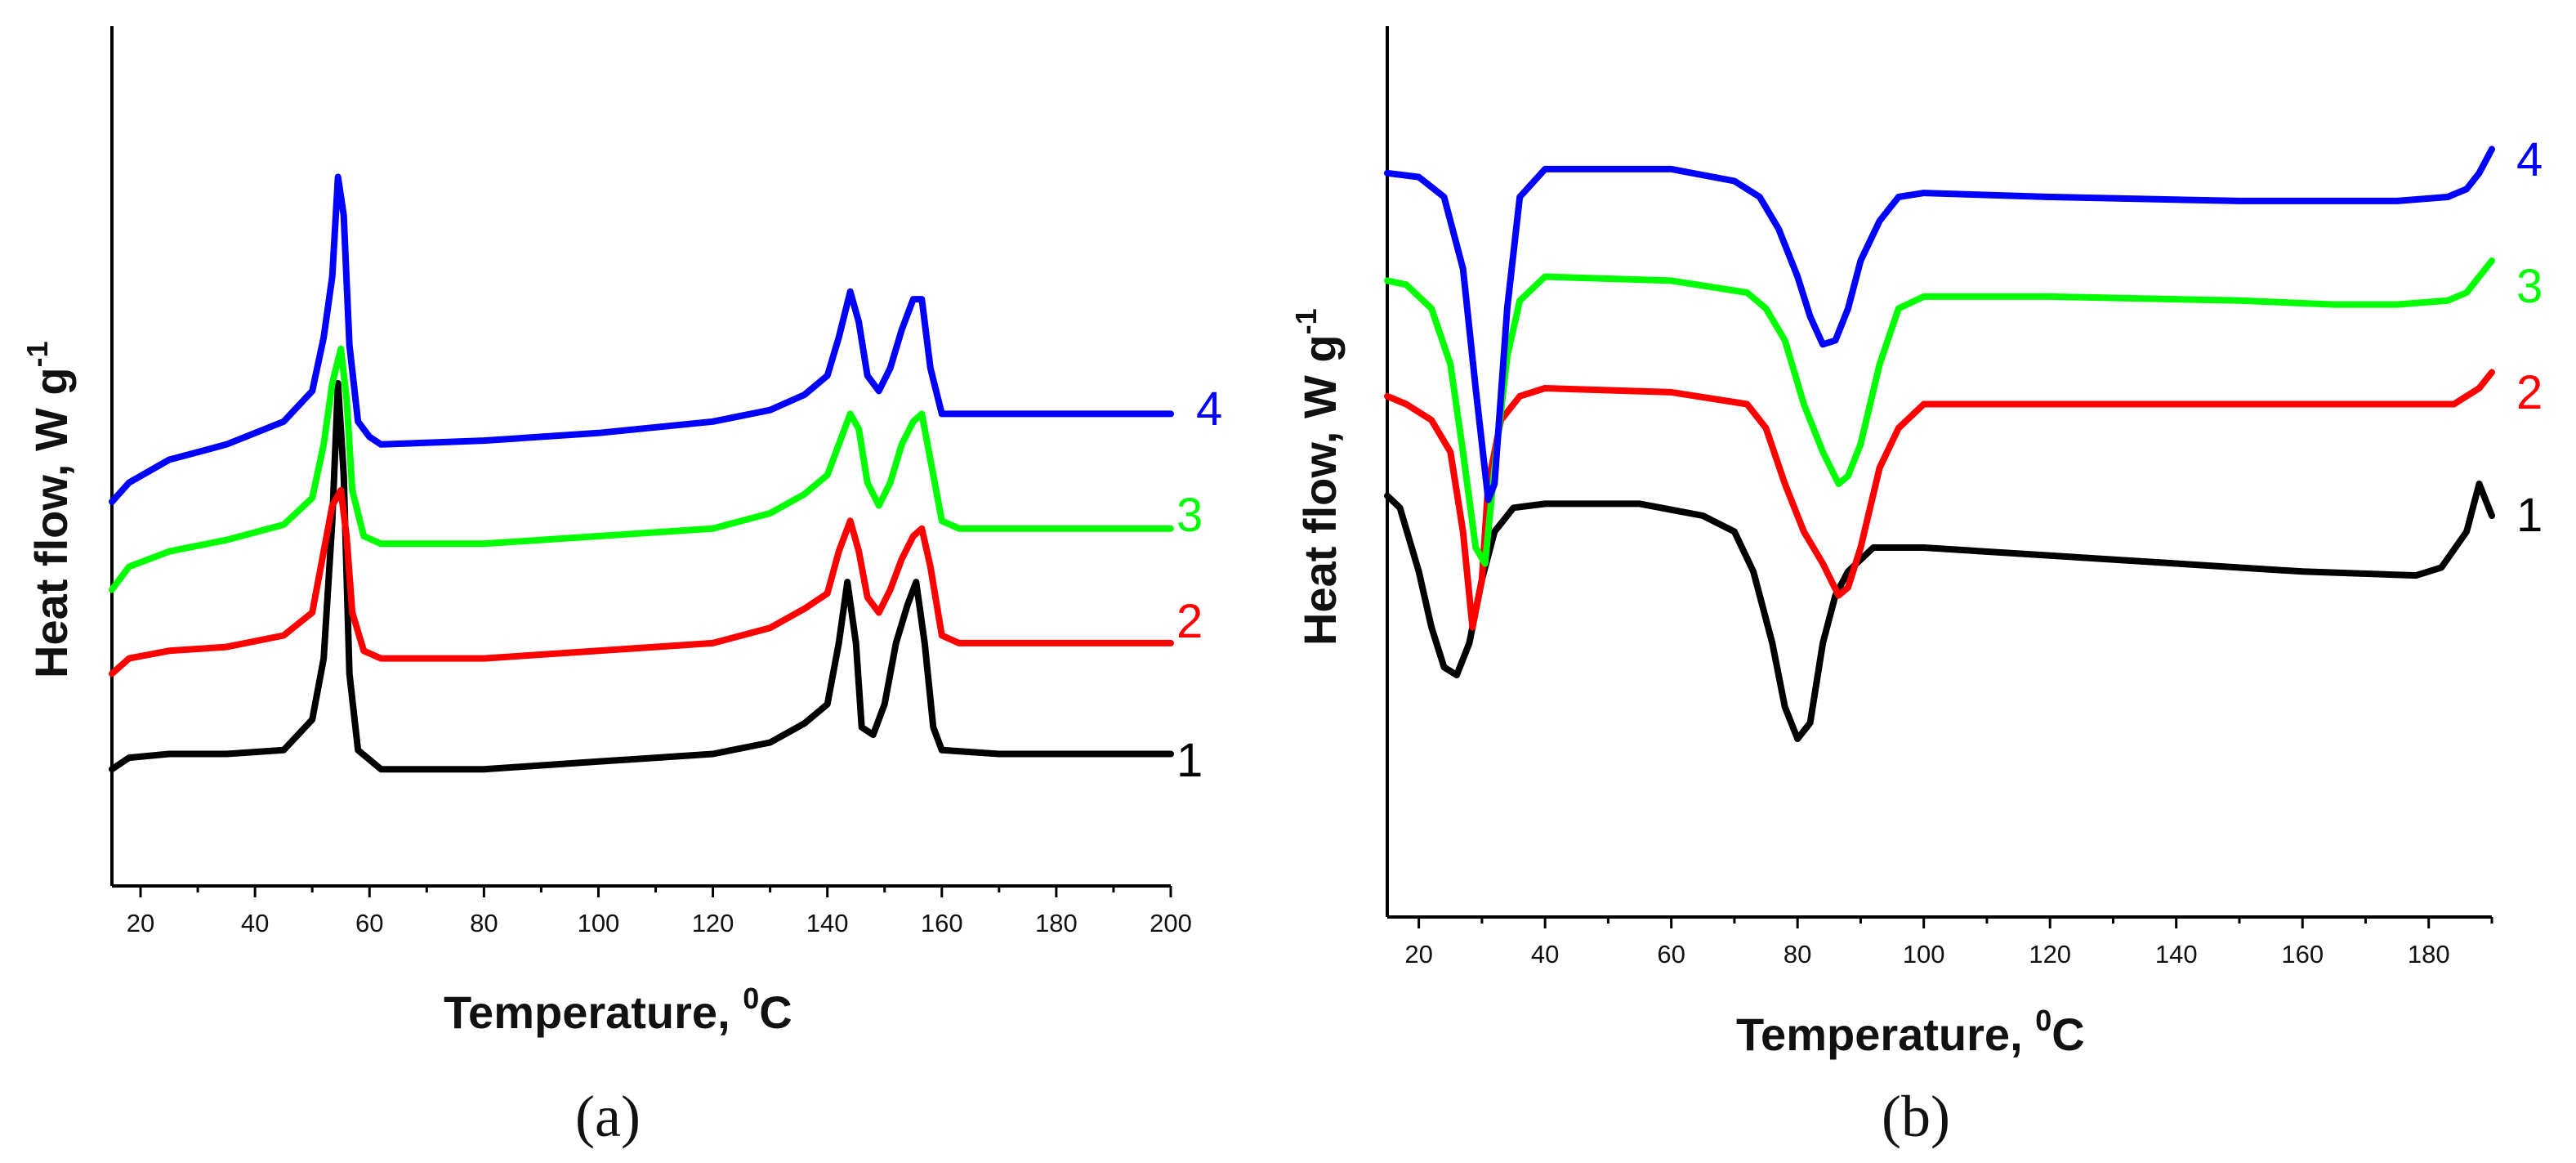 Image resolution: width=2576 pixels, height=1163 pixels. What do you see at coordinates (1171, 923) in the screenshot?
I see `x-tick-label: 200` at bounding box center [1171, 923].